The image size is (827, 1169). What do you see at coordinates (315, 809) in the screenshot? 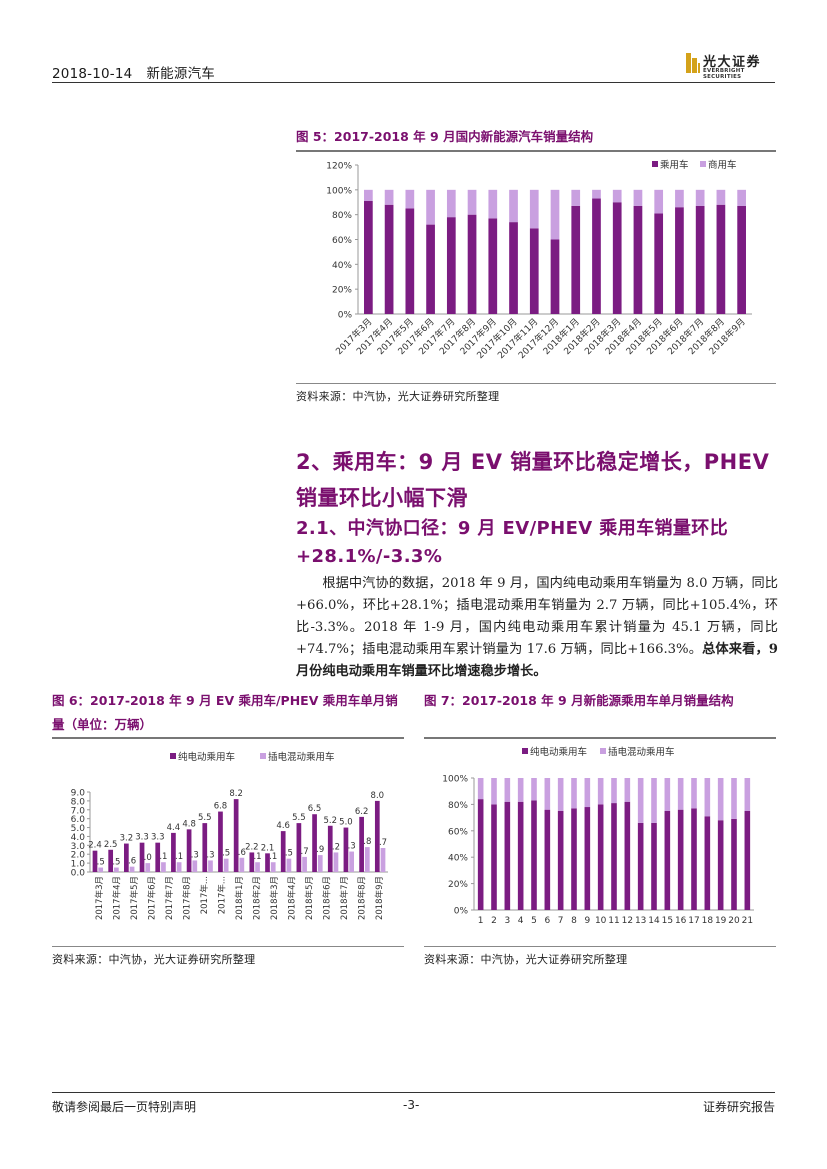
I see `fig6-data-label: 6.5` at bounding box center [315, 809].